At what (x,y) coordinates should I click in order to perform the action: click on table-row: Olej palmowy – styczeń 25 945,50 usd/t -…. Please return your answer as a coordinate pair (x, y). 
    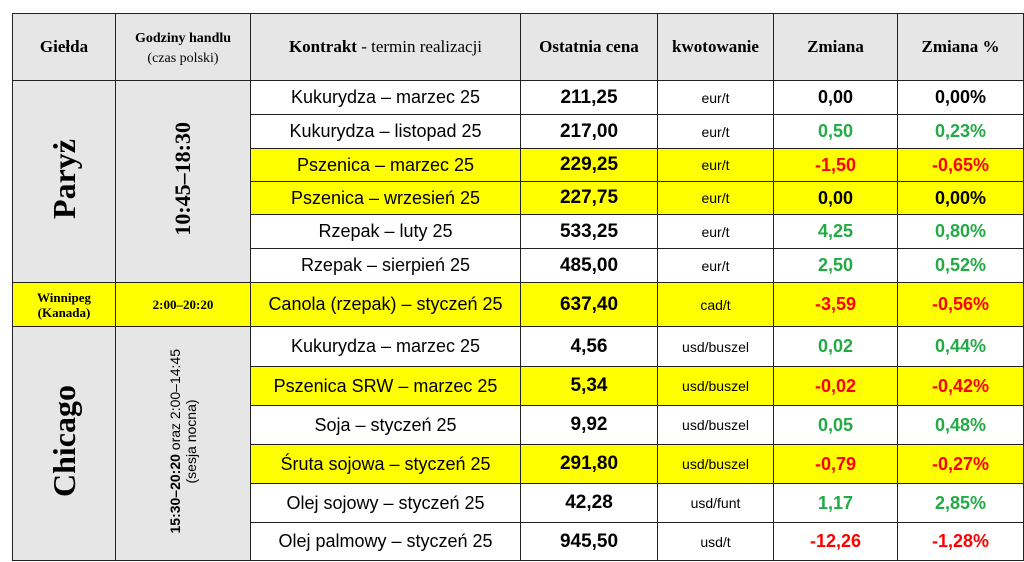
    Looking at the image, I should click on (518, 541).